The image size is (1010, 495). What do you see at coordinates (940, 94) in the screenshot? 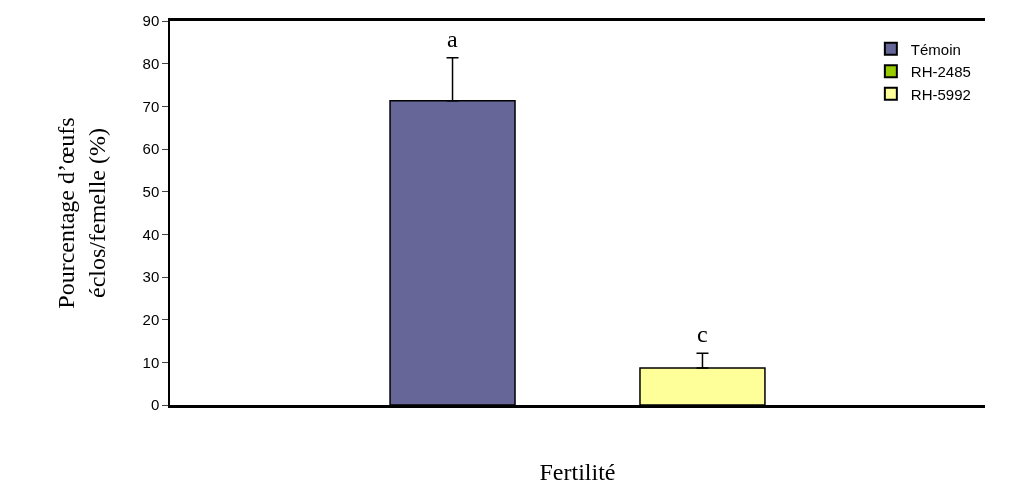
I see `legend-label: RH-5992` at bounding box center [940, 94].